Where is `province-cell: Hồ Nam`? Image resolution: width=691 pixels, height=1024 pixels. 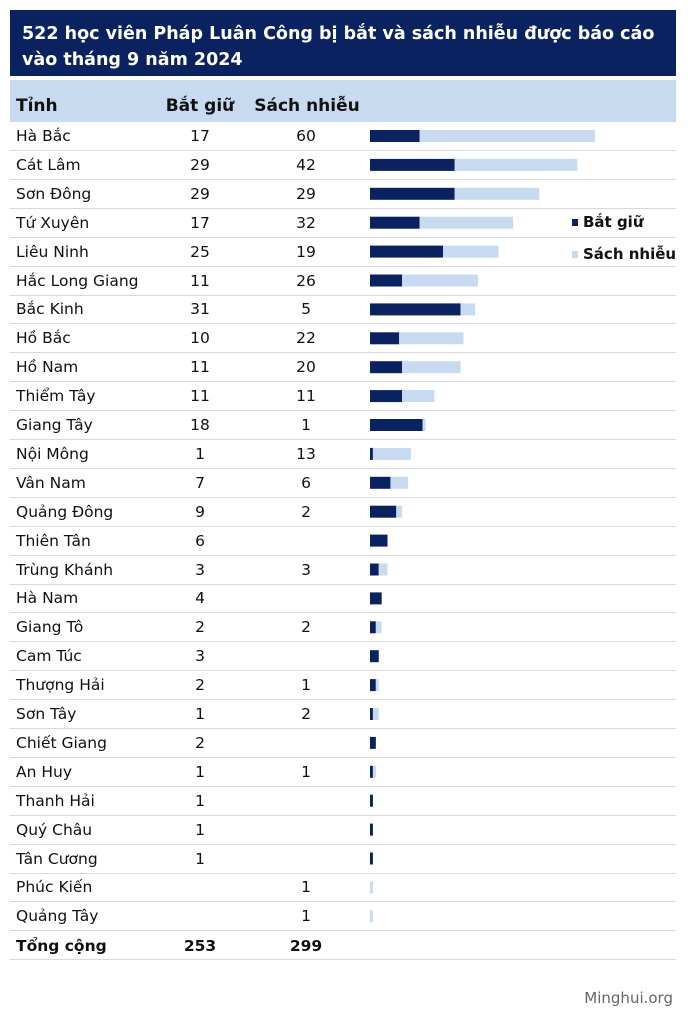 province-cell: Hồ Nam is located at coordinates (47, 367).